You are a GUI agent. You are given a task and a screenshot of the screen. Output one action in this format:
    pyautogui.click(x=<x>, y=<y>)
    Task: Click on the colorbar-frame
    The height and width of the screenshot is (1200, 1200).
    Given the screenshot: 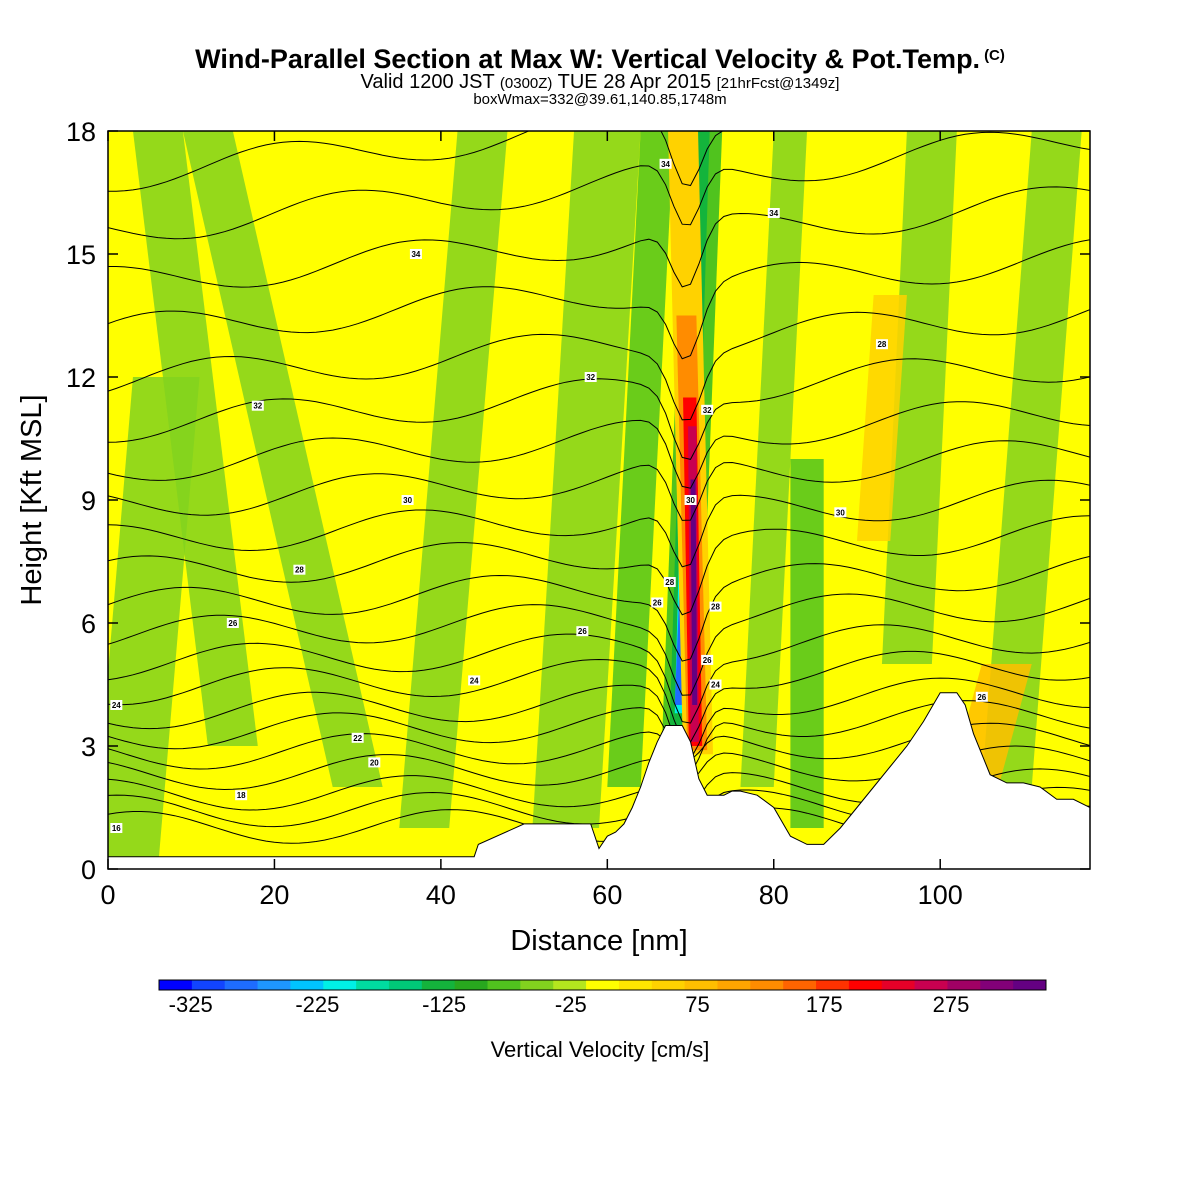 What is the action you would take?
    pyautogui.click(x=602, y=985)
    